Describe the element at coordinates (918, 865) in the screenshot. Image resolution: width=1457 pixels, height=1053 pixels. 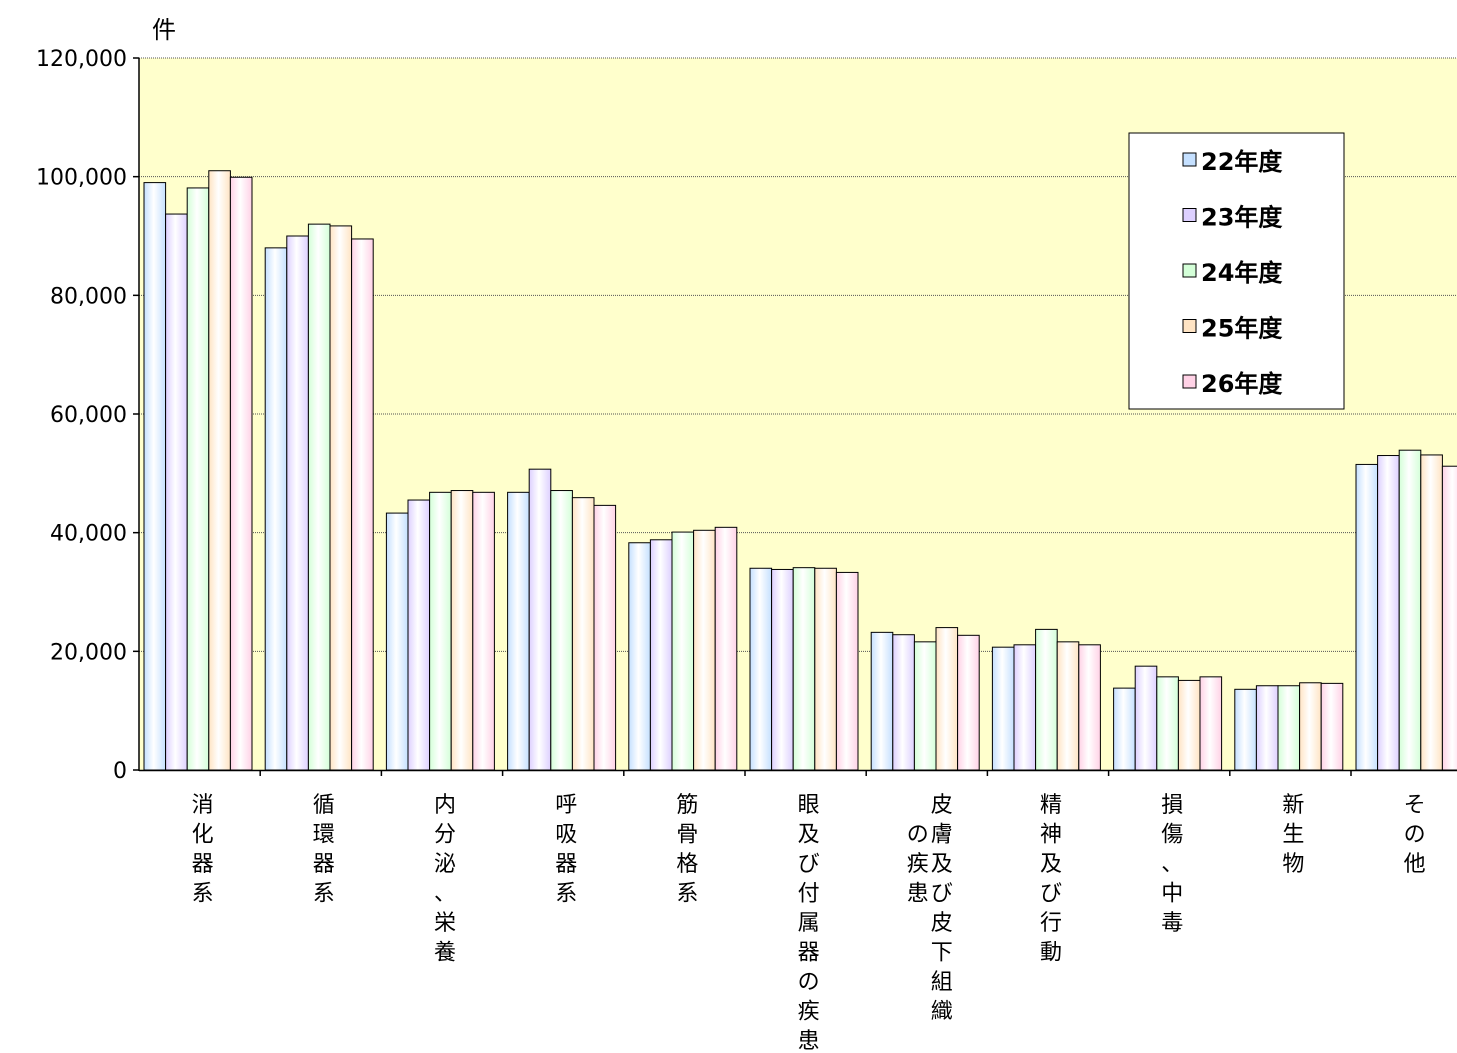
I see `category-label: の疾患` at that location.